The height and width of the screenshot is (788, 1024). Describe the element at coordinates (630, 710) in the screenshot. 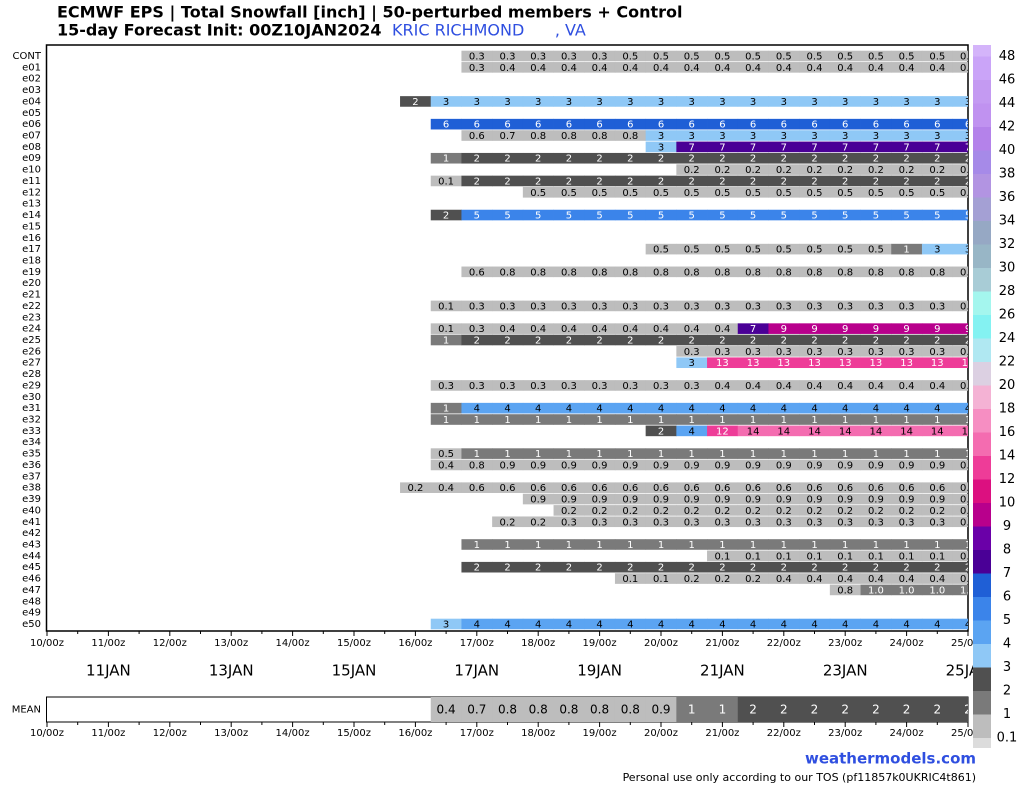

I see `cell-label: 0.8` at that location.